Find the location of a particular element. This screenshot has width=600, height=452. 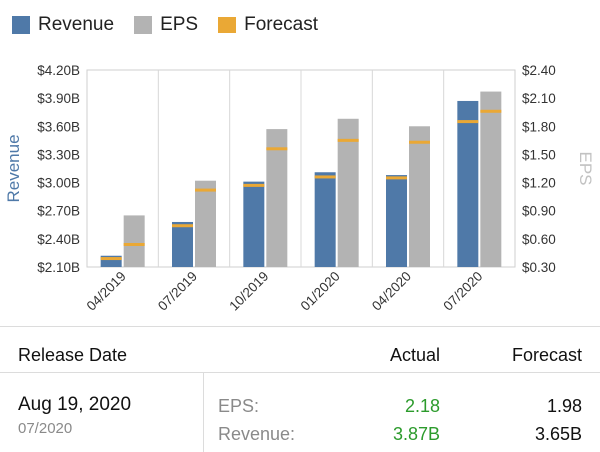

release-date: Aug 19, 2020 is located at coordinates (75, 404).